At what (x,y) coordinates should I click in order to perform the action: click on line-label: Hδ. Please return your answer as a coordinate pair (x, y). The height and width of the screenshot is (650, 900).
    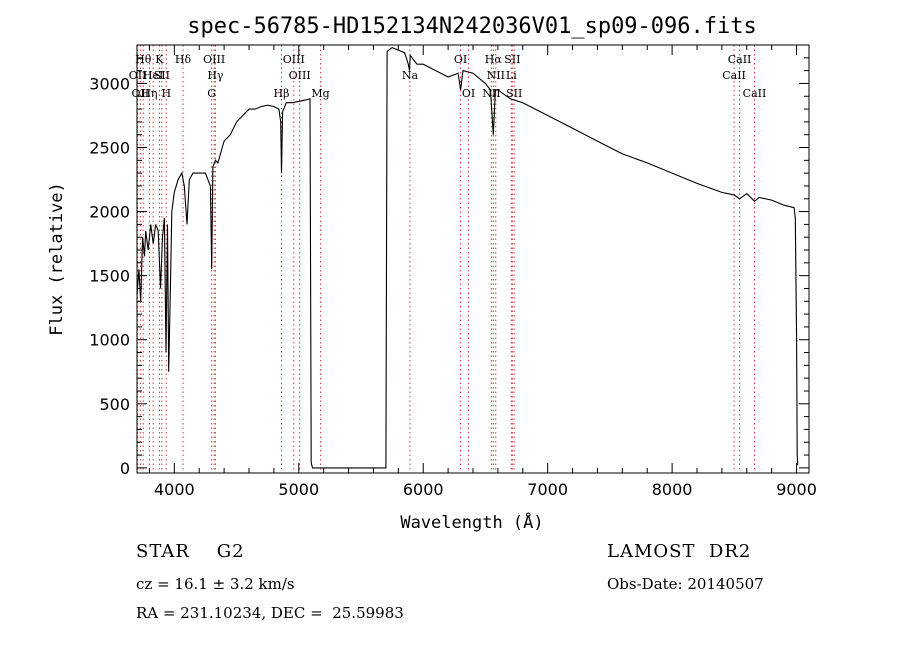
    Looking at the image, I should click on (183, 59).